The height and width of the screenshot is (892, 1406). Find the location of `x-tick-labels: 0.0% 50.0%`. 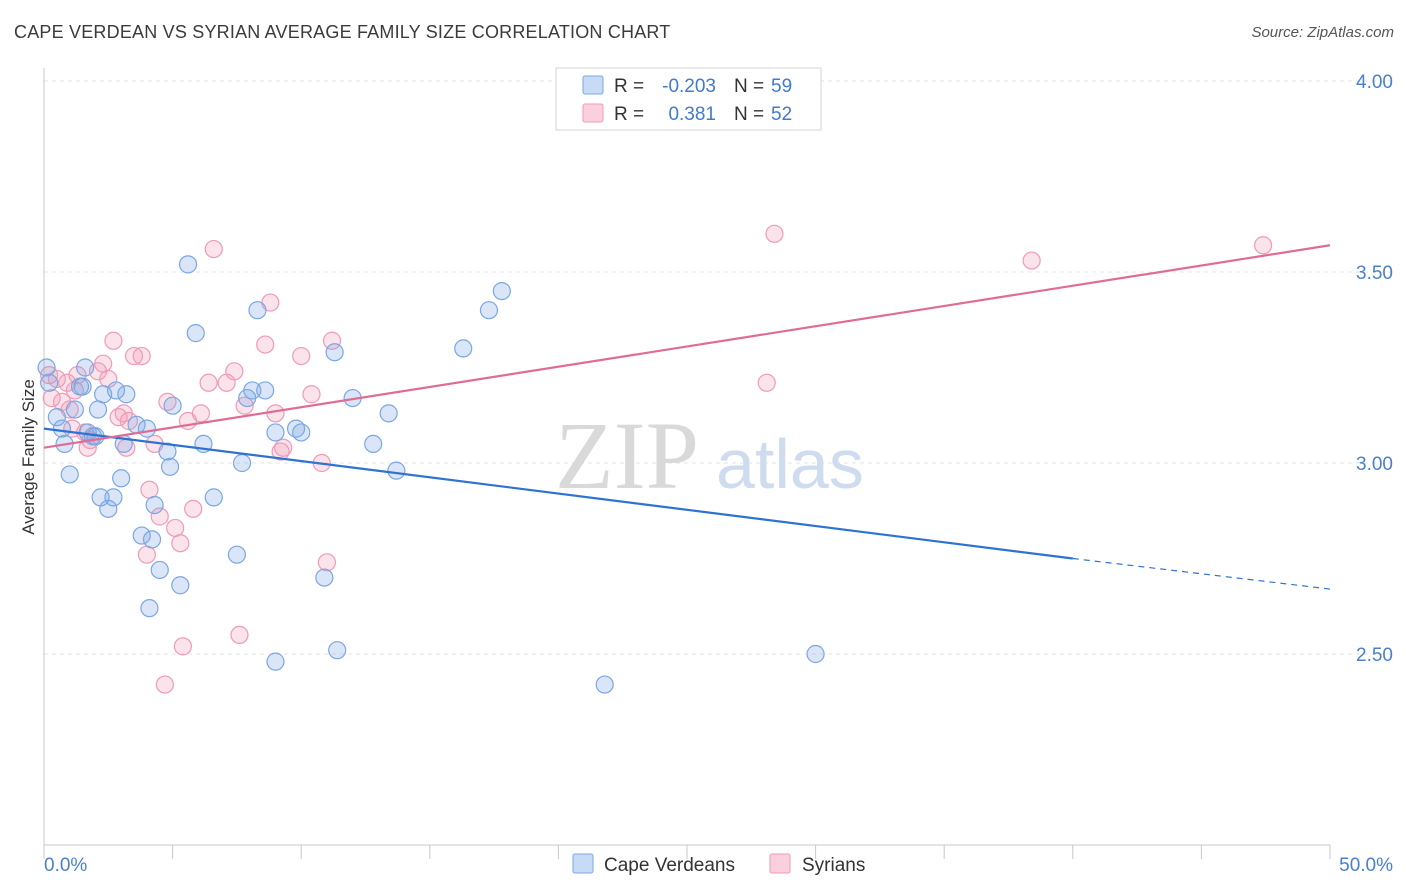

x-tick-labels: 0.0% 50.0% is located at coordinates (718, 865).